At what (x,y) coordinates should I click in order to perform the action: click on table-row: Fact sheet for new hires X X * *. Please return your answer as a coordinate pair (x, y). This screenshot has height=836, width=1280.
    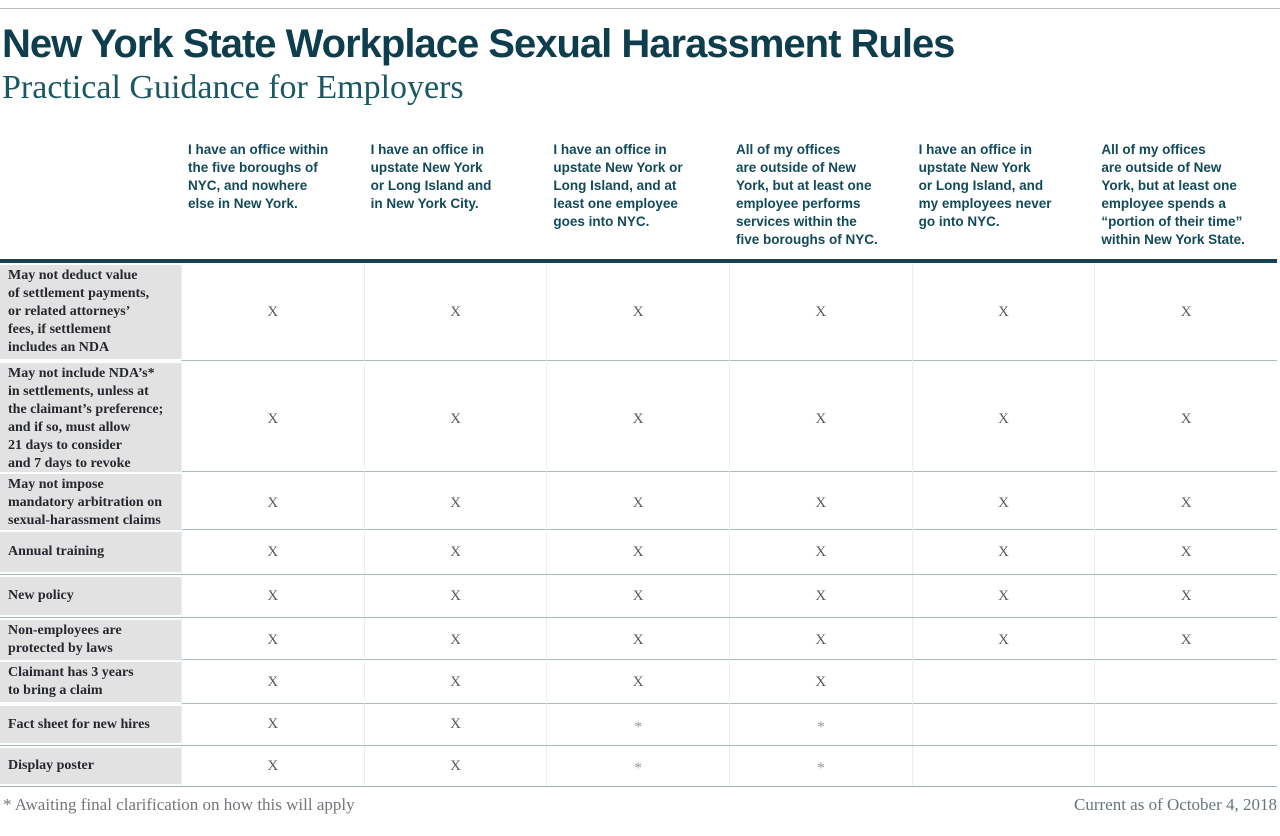
    Looking at the image, I should click on (638, 724).